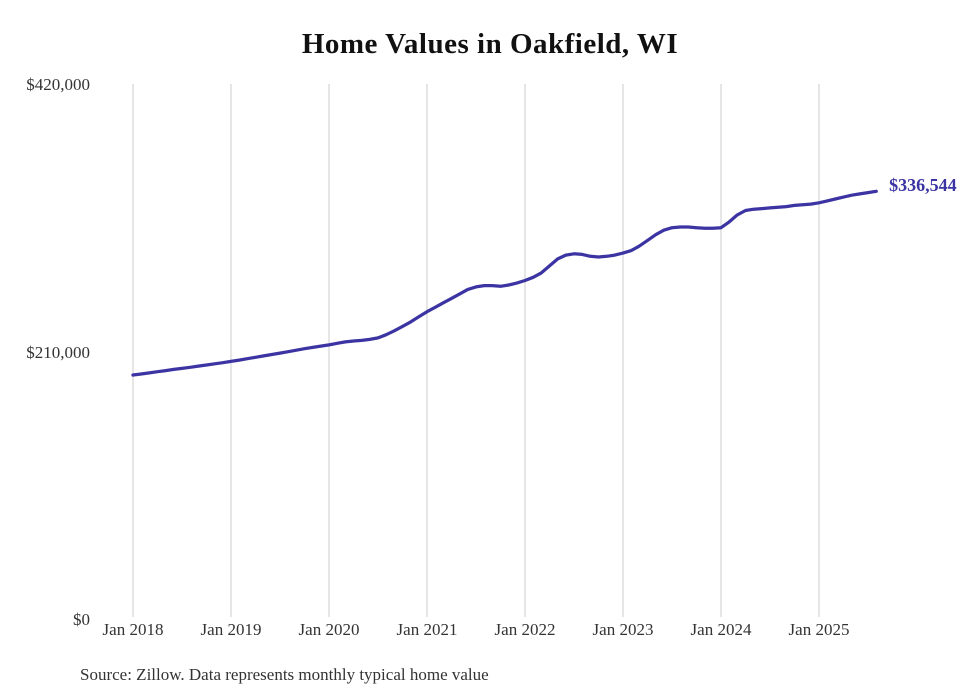 The height and width of the screenshot is (699, 980). I want to click on x-tick-label: Jan 2022, so click(525, 629).